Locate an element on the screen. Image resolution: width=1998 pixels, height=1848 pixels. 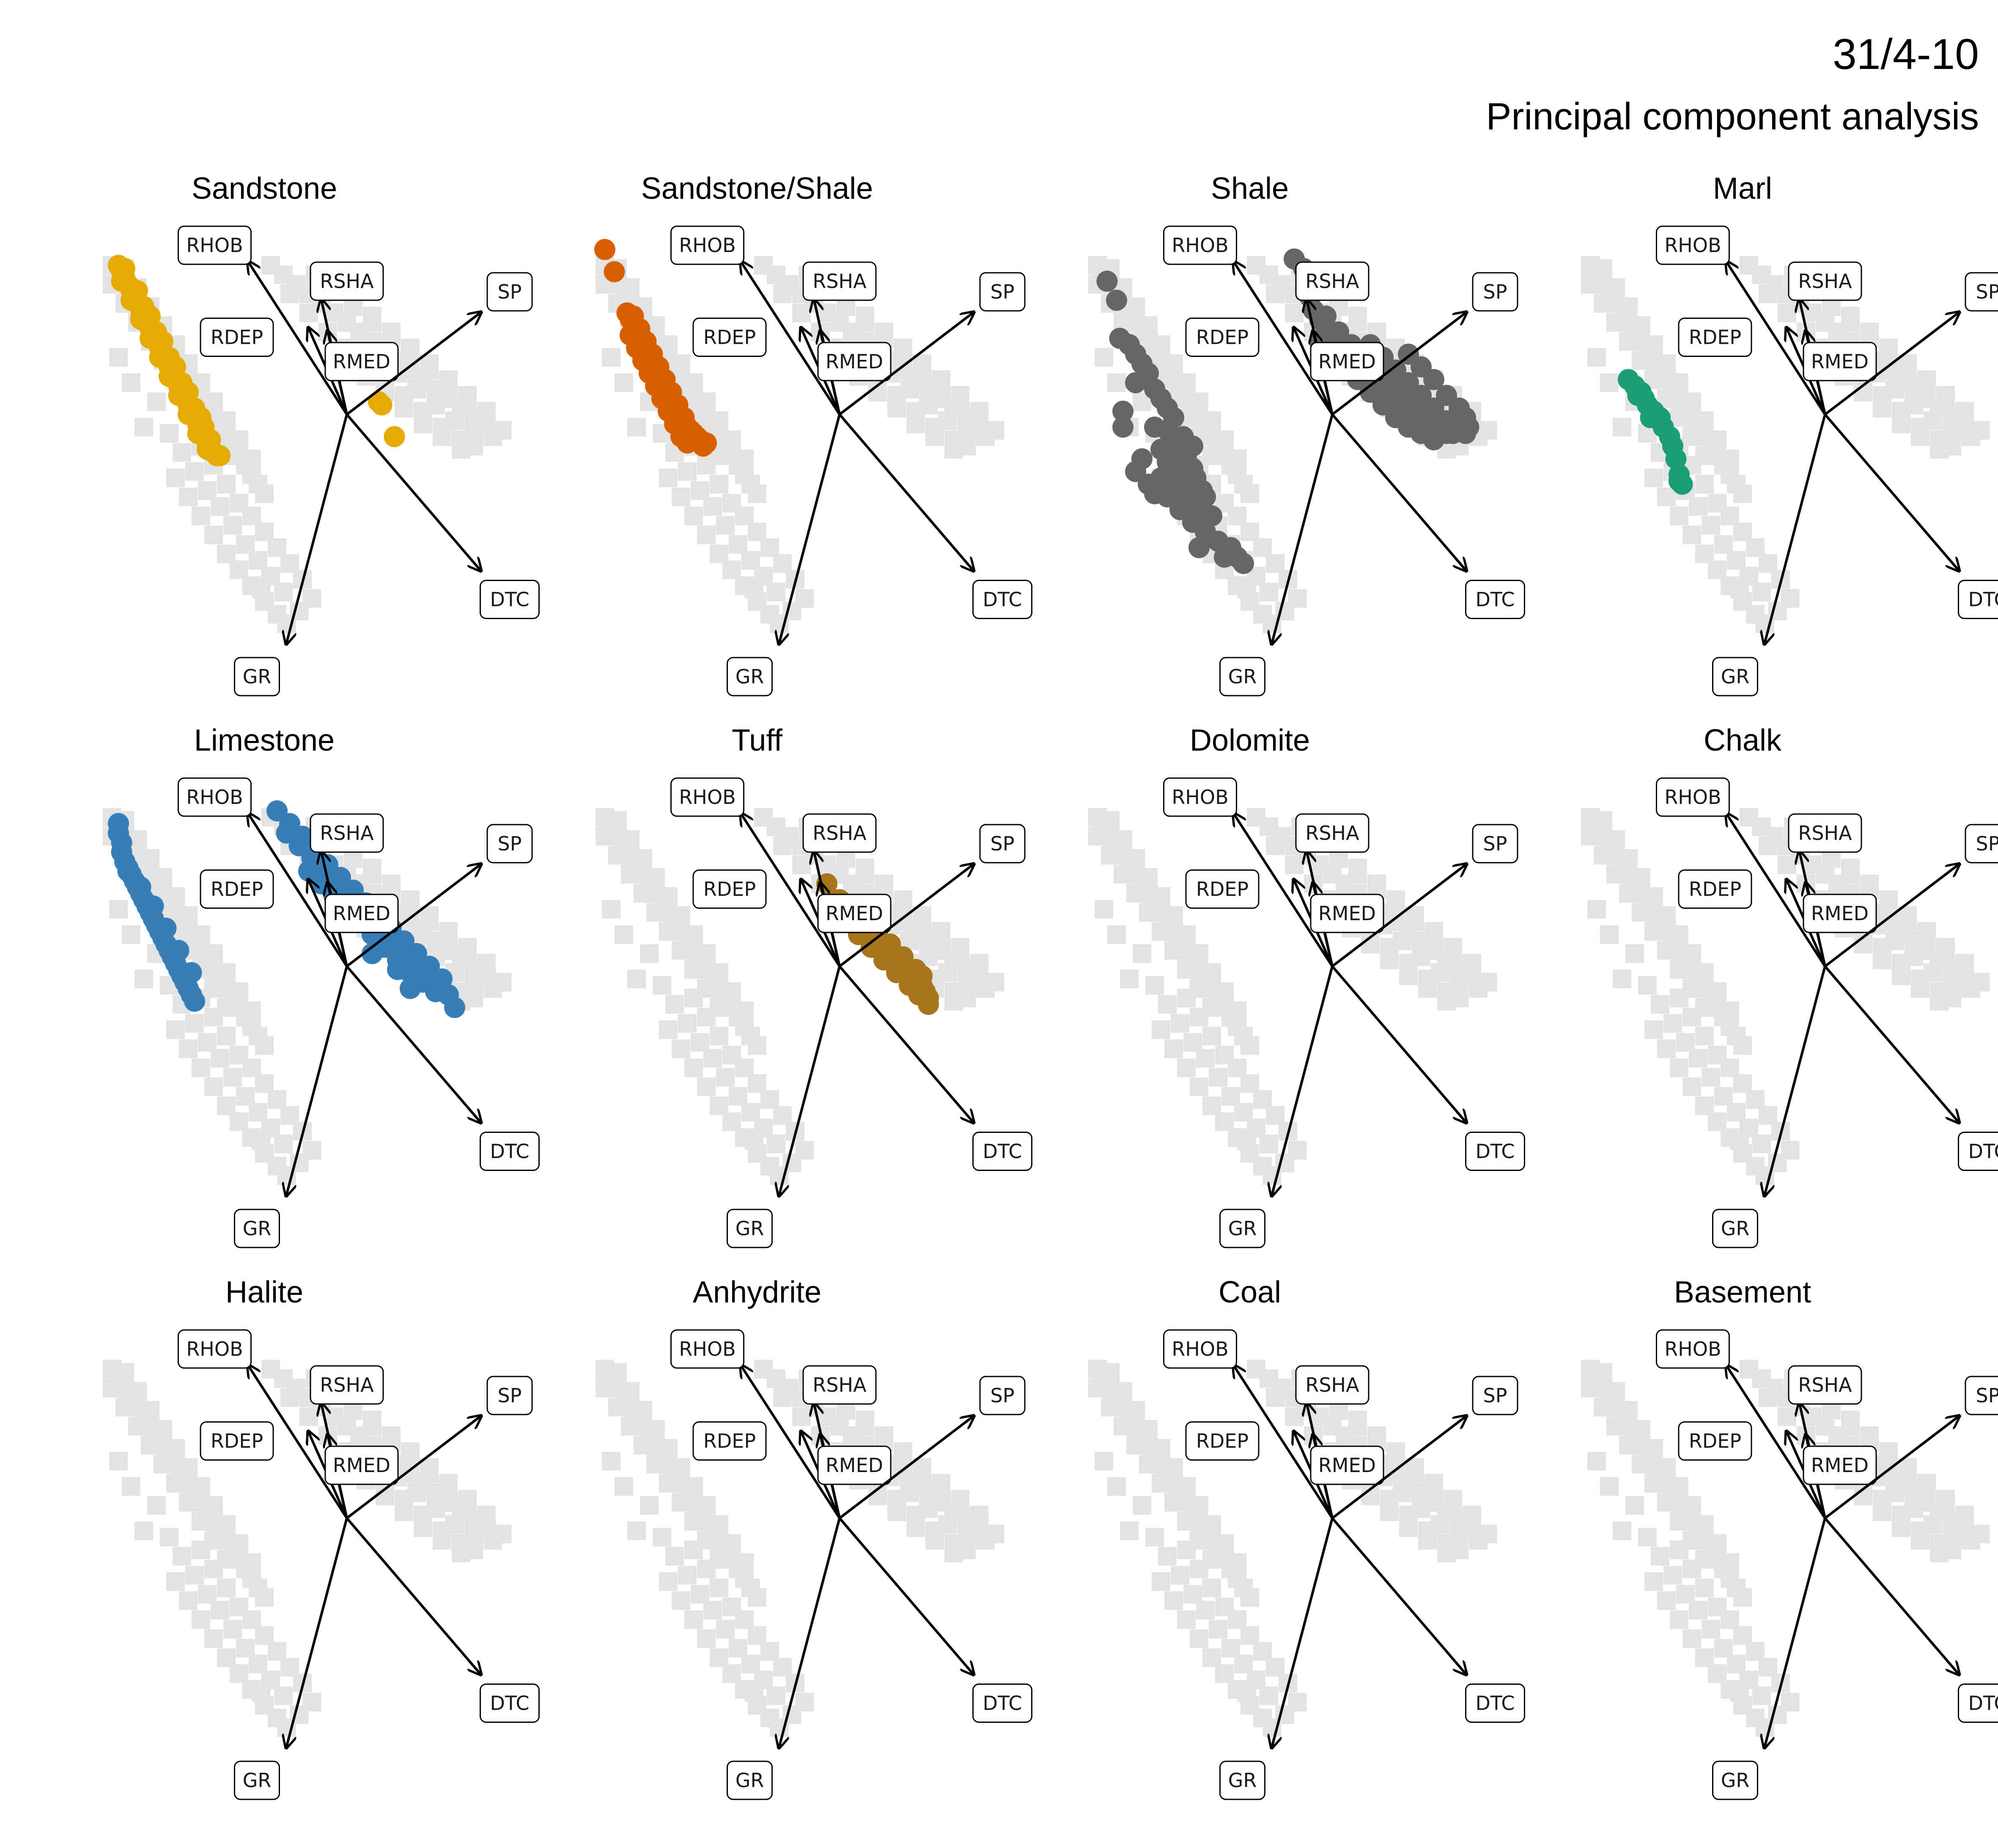
facet-title: Tuff is located at coordinates (757, 740).